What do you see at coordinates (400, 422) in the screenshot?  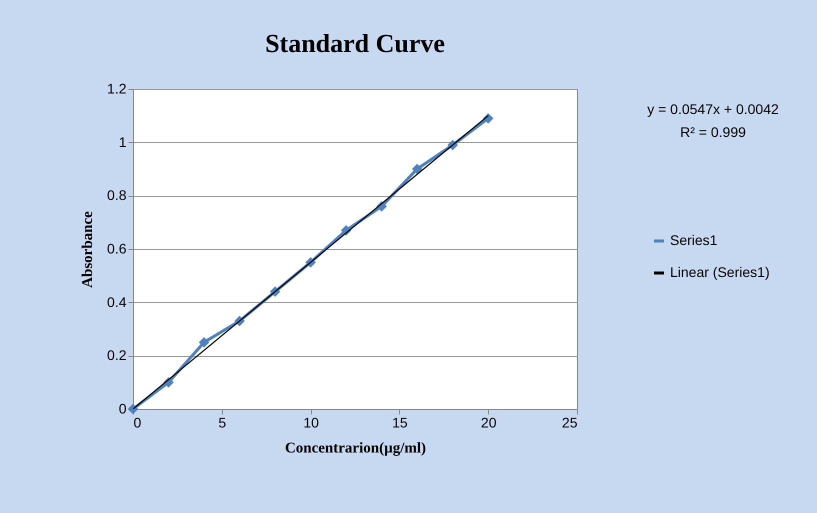 I see `x-tick-label: 15` at bounding box center [400, 422].